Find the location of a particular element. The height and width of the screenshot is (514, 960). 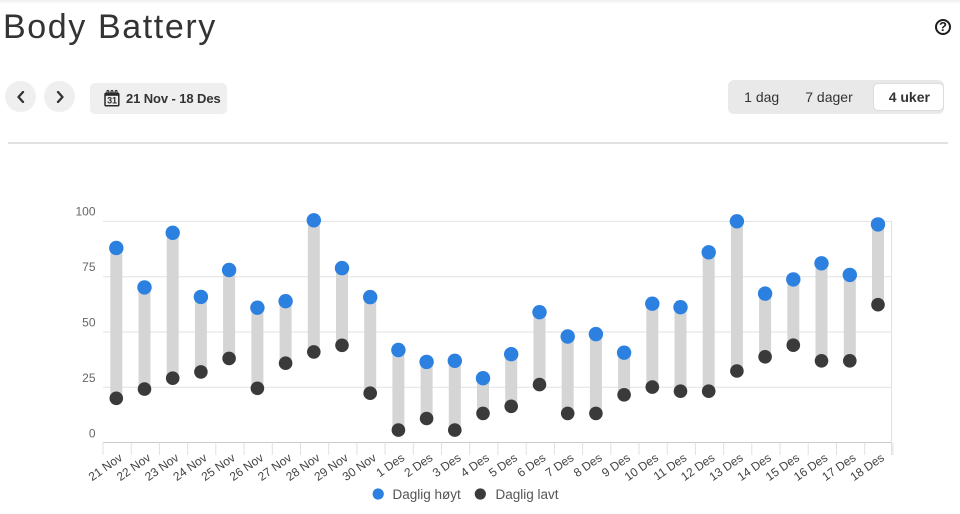

svg-text: 31 is located at coordinates (112, 100).